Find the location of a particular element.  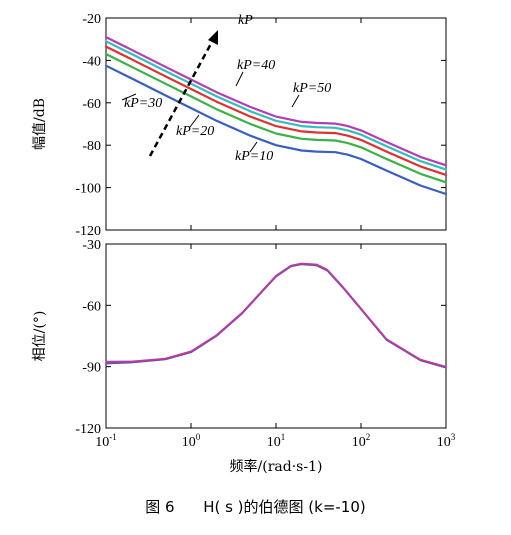

ph-ytick-label: -120 is located at coordinates (88, 429).